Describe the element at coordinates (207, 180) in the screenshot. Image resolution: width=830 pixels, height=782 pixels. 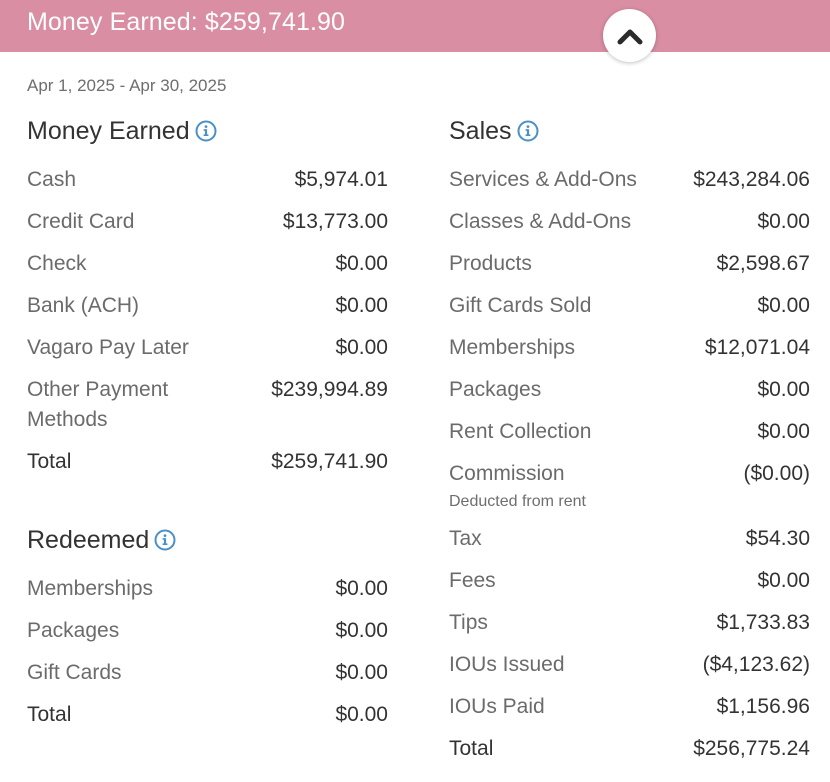
I see `list-item: Cash $5,974.01` at that location.